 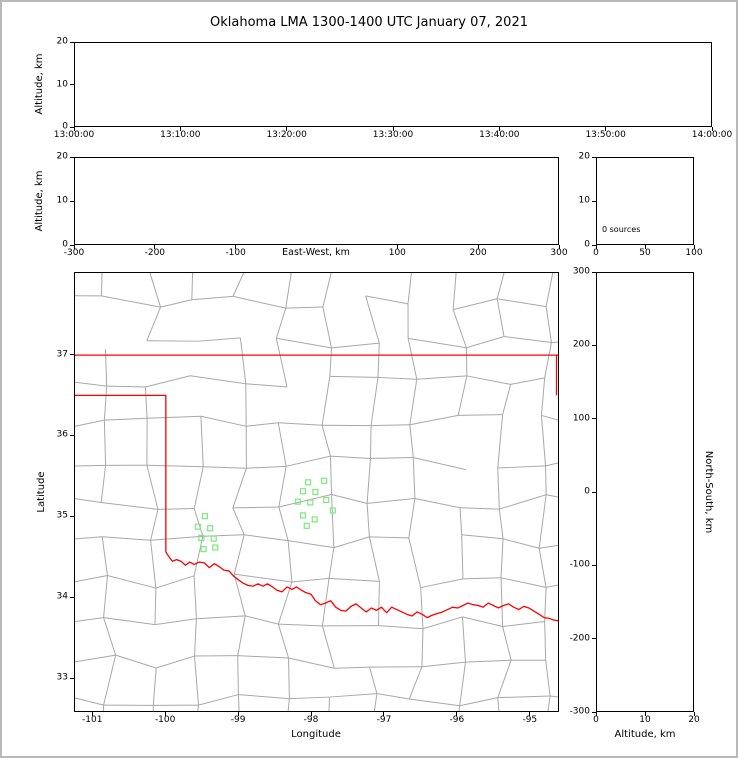 What do you see at coordinates (584, 200) in the screenshot?
I see `tick-label: 10` at bounding box center [584, 200].